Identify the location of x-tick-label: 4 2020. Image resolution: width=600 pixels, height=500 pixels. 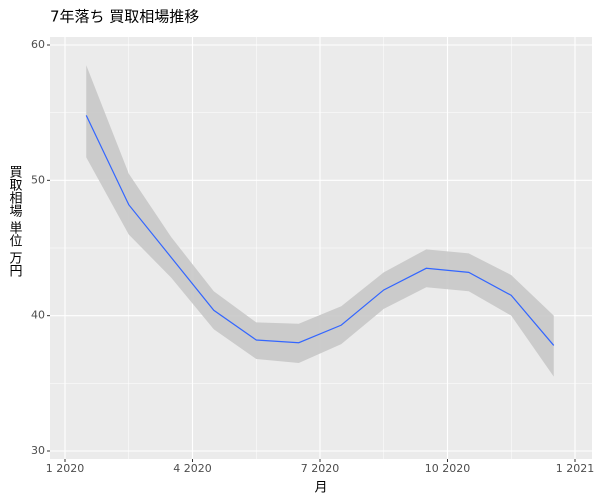
(192, 468).